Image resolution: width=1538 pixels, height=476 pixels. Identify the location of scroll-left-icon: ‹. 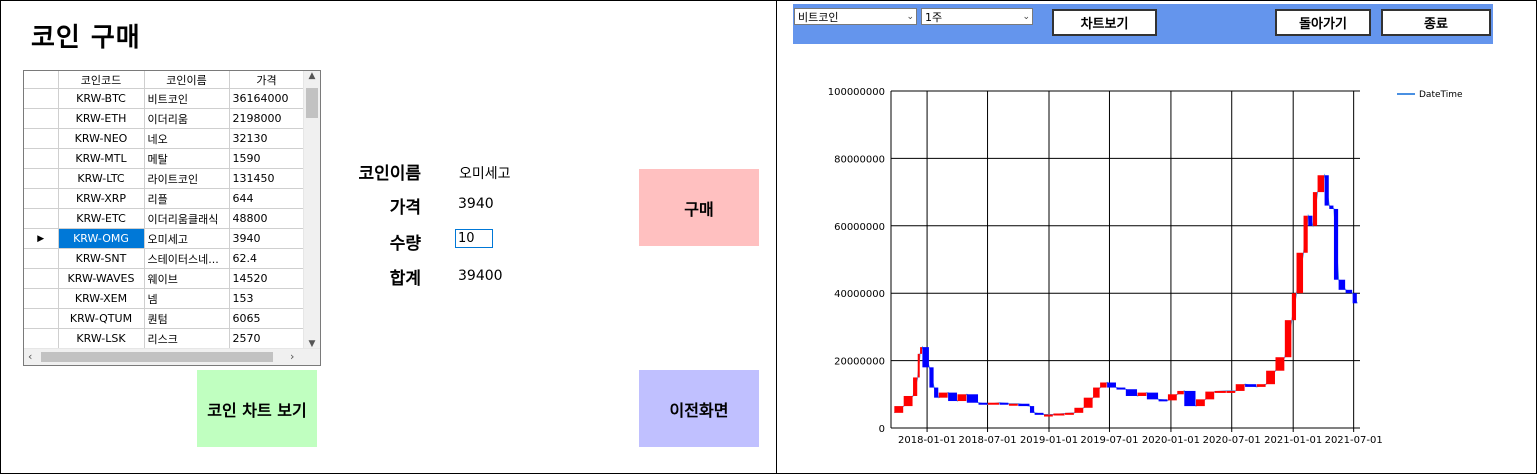
(30, 356).